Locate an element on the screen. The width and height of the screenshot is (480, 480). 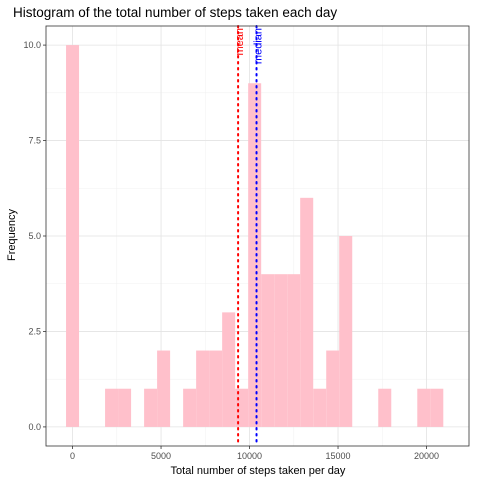
x-axis-label: Total number of steps taken per day is located at coordinates (258, 471).